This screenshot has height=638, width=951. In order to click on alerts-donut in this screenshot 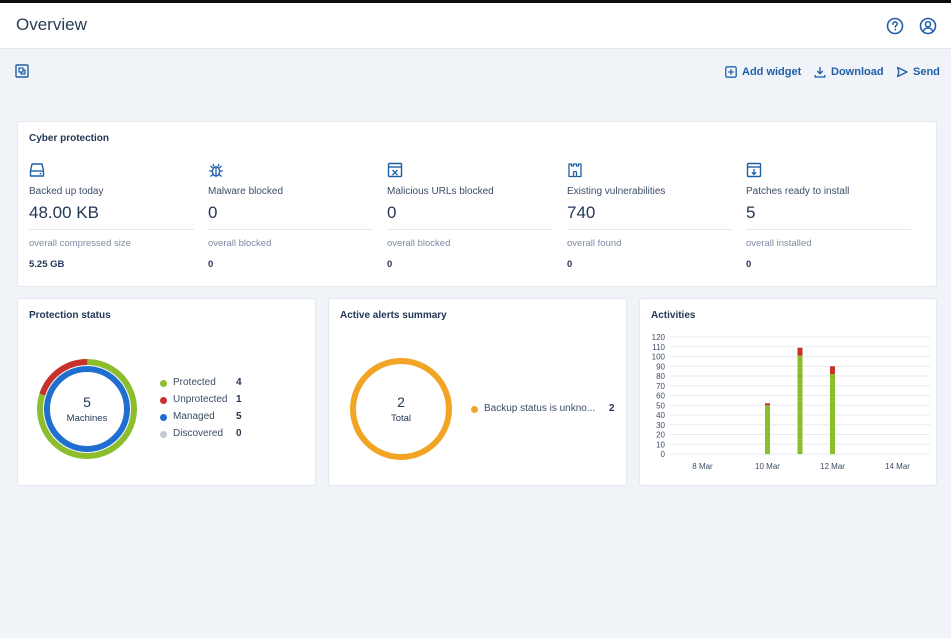, I will do `click(401, 409)`.